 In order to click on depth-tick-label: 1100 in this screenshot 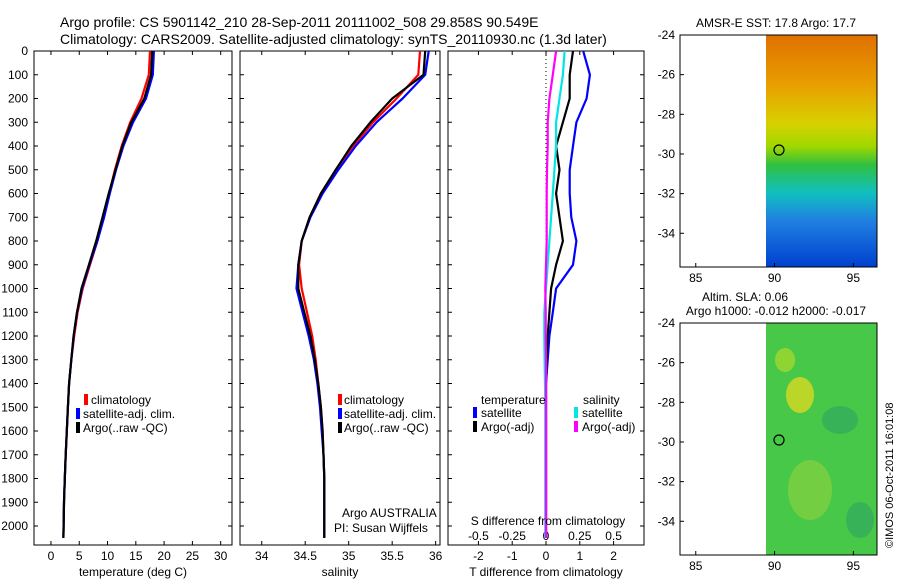, I will do `click(15, 312)`.